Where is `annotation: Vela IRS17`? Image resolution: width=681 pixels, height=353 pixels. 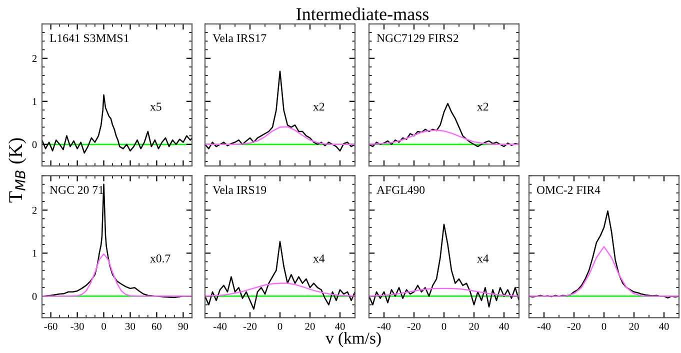 annotation: Vela IRS17 is located at coordinates (239, 38).